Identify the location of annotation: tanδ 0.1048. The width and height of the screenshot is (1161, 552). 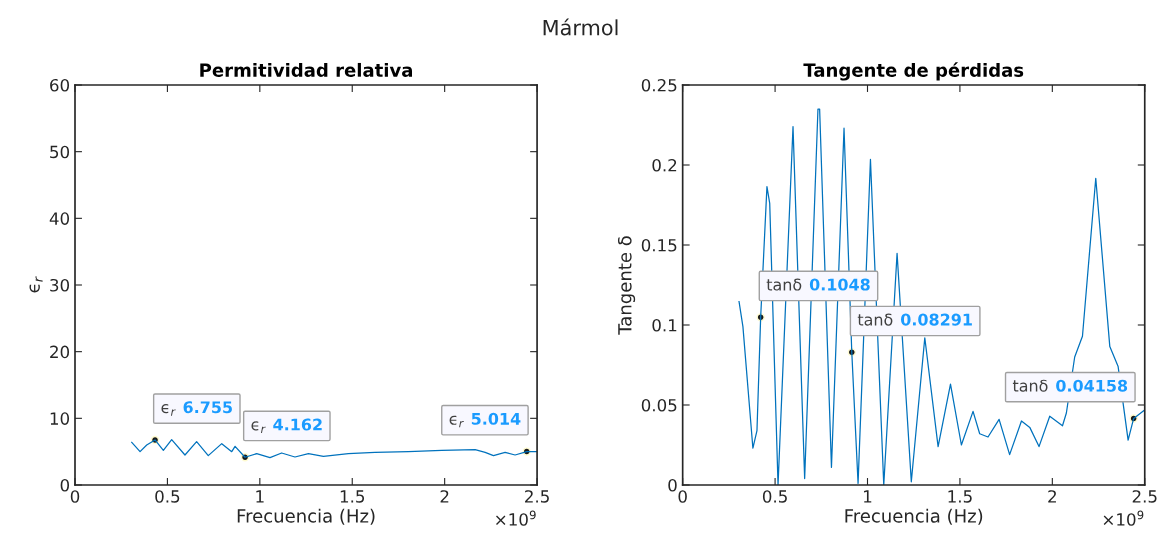
(818, 284).